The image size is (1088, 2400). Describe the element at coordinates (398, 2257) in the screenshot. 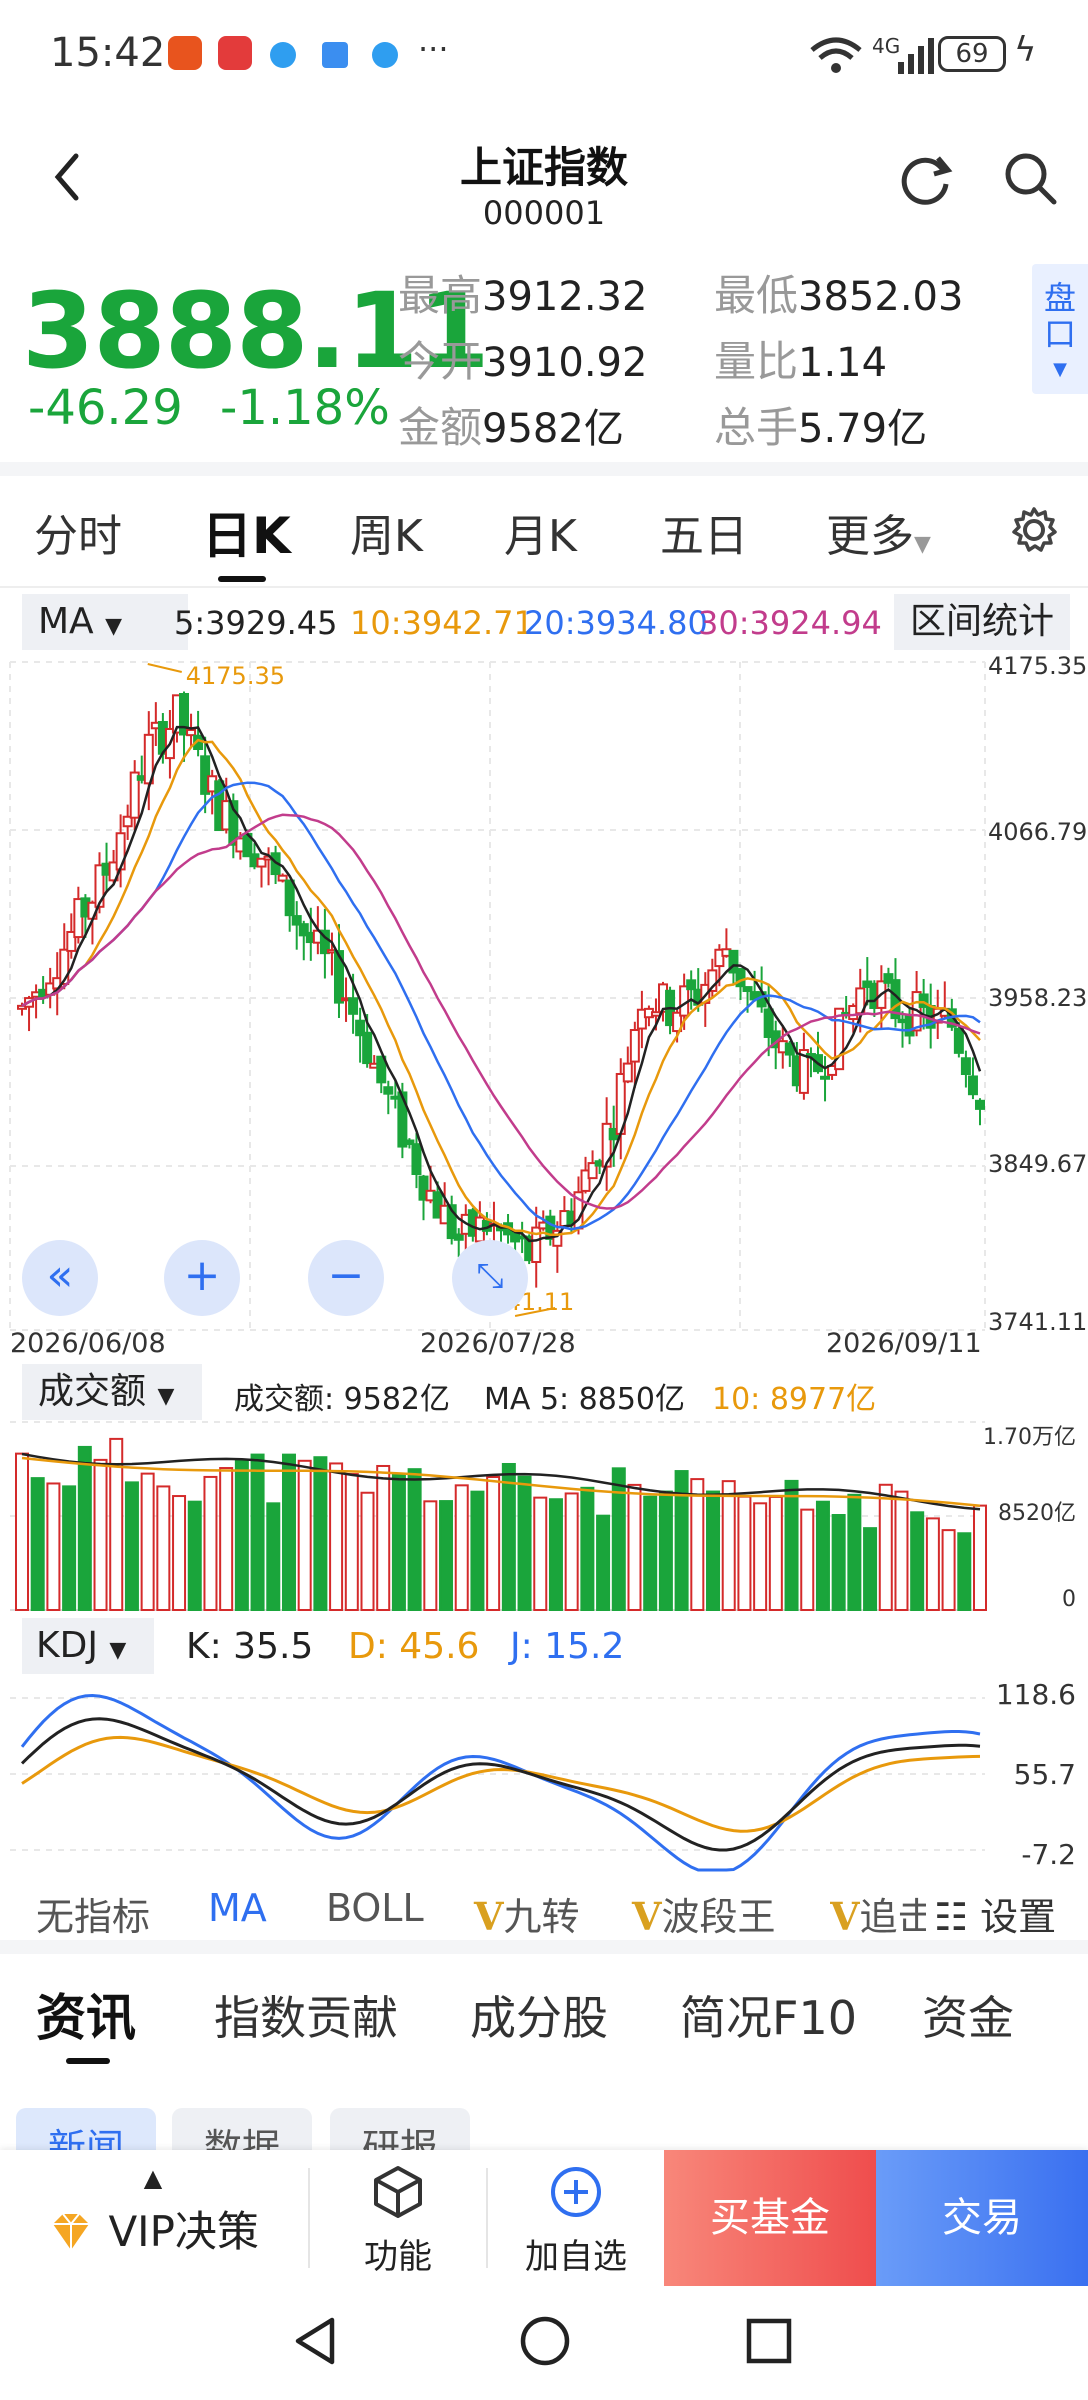

I see `function-label: 功能` at that location.